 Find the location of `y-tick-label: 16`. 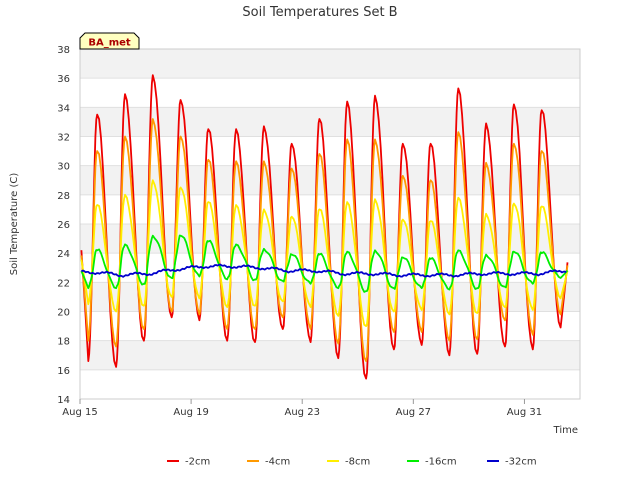

y-tick-label: 16 is located at coordinates (63, 371).